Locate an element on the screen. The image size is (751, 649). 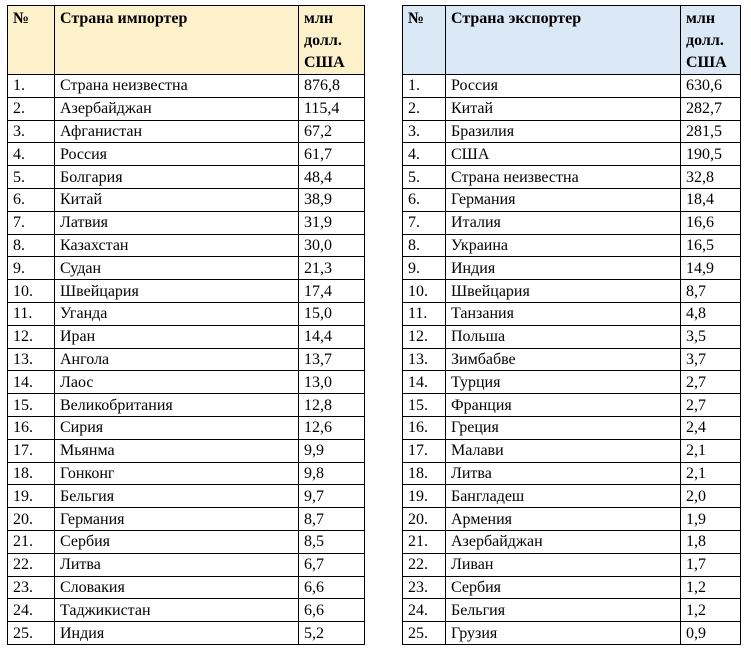
value-cell: 16,5 is located at coordinates (710, 245).